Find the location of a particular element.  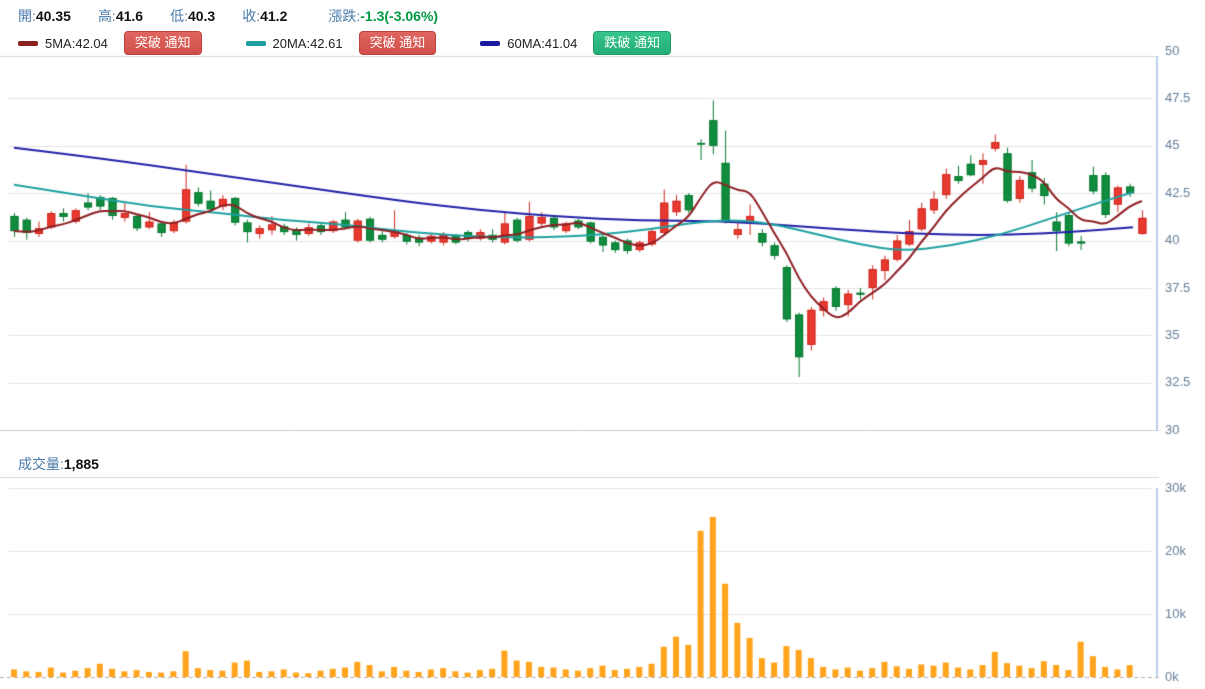

ma5-legend-label: 5MA:42.04 is located at coordinates (76, 43).